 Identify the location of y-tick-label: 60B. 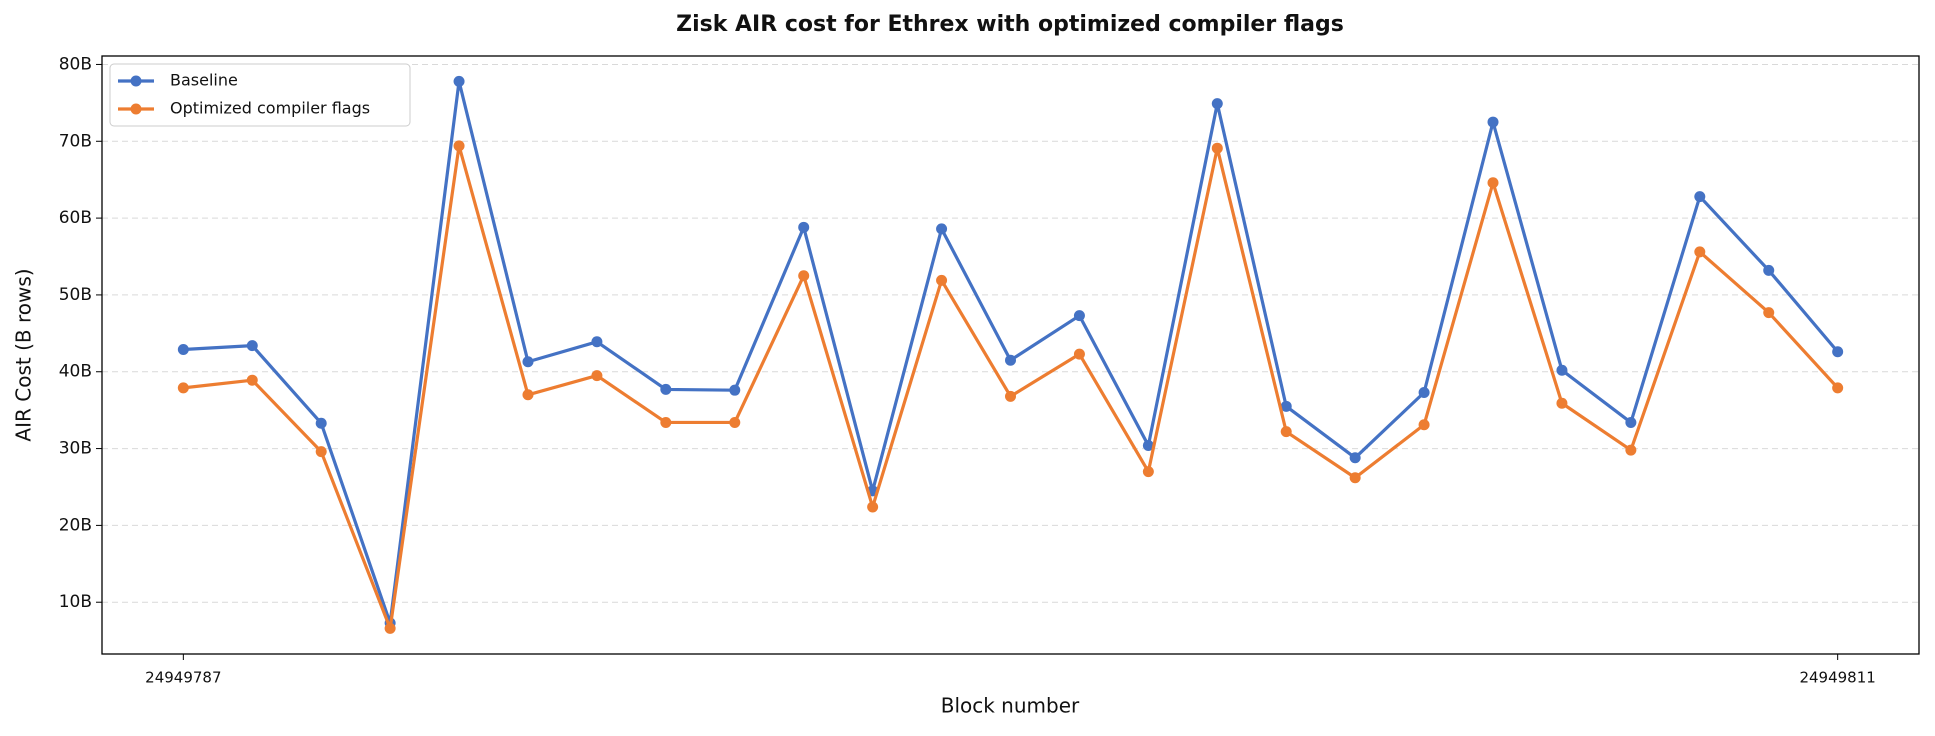
(75, 218).